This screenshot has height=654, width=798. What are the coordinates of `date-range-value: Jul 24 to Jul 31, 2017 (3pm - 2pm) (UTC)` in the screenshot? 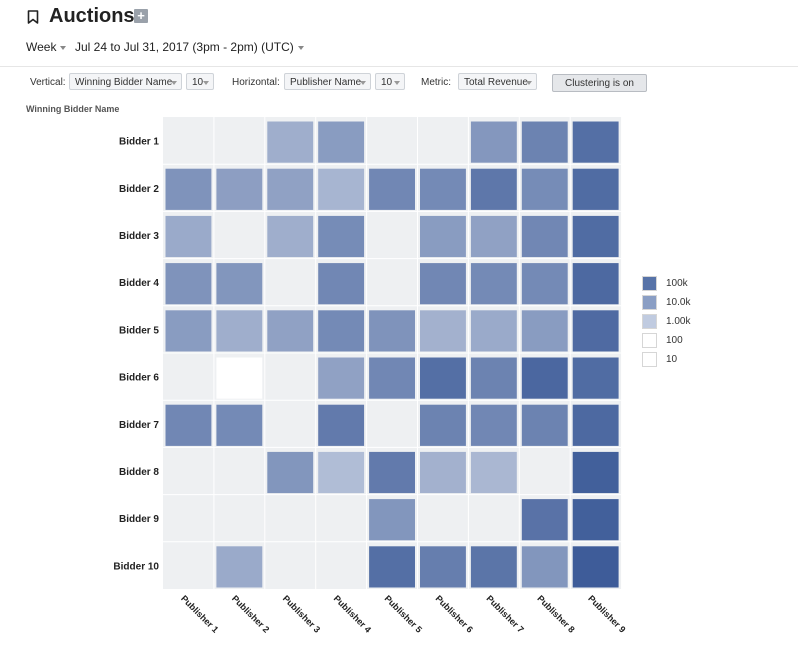 It's located at (184, 47).